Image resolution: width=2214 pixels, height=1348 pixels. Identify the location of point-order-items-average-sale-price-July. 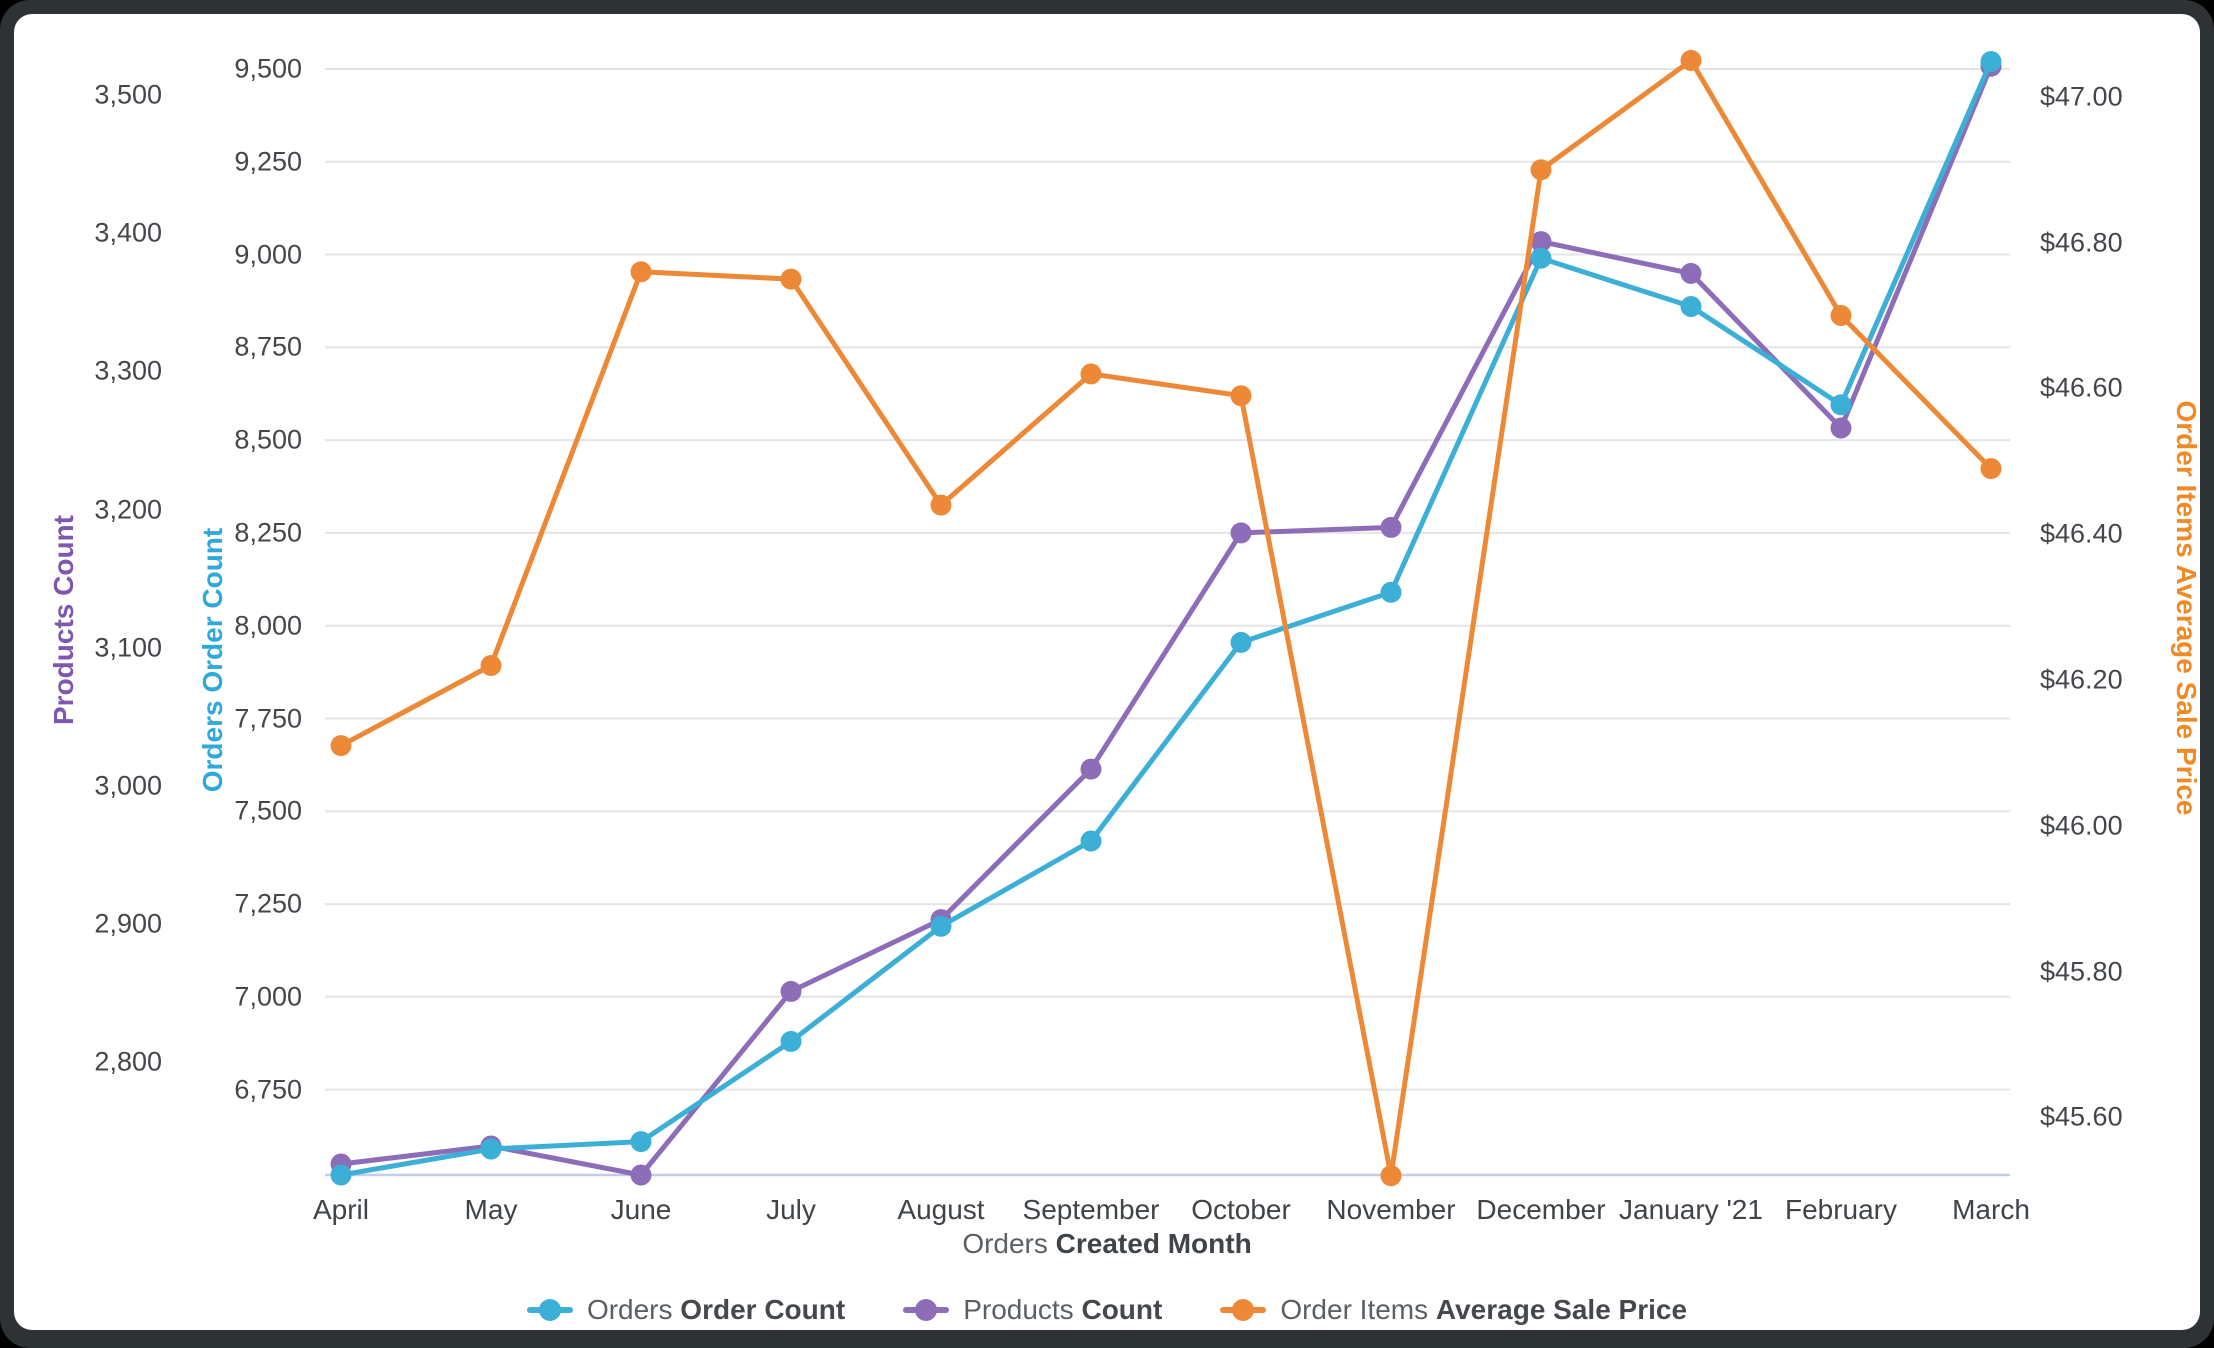
(791, 279).